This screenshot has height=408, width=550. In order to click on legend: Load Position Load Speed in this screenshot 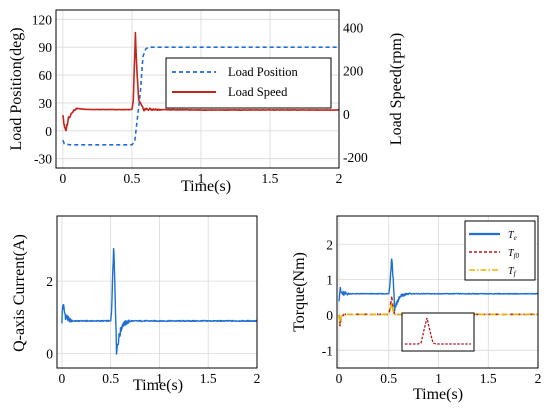, I will do `click(248, 83)`.